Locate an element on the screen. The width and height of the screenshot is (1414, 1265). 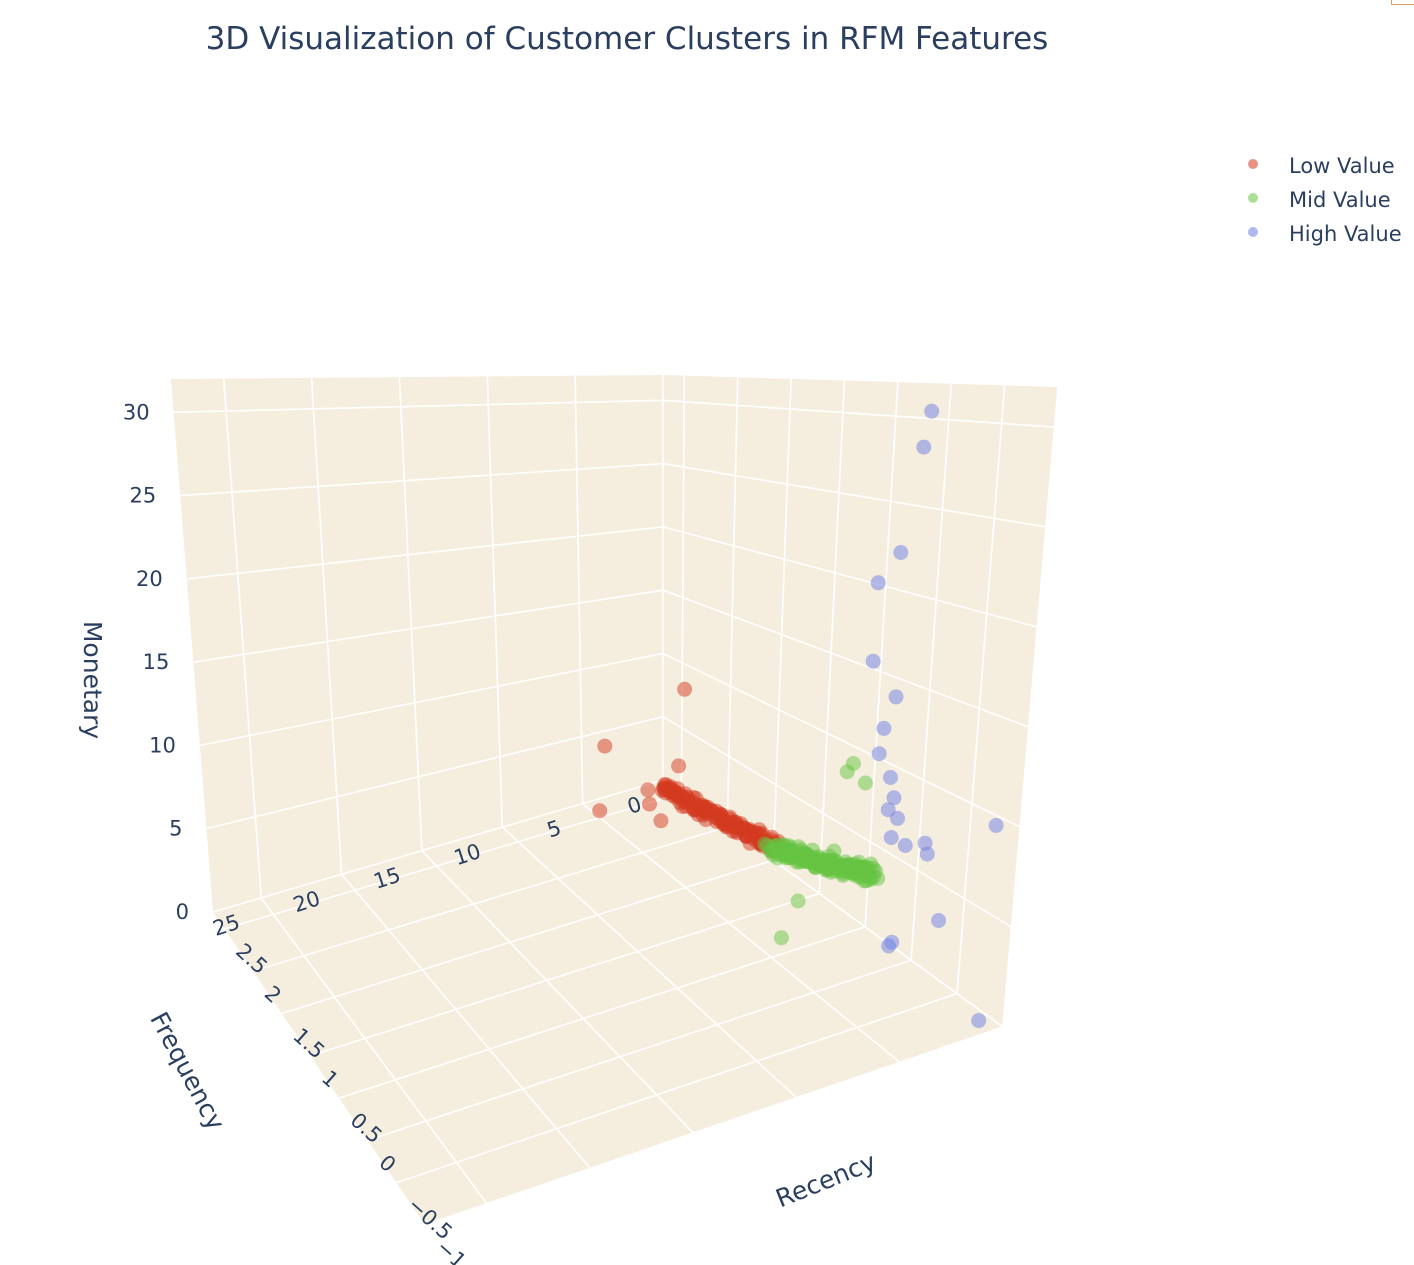
chart-points is located at coordinates (798, 716).